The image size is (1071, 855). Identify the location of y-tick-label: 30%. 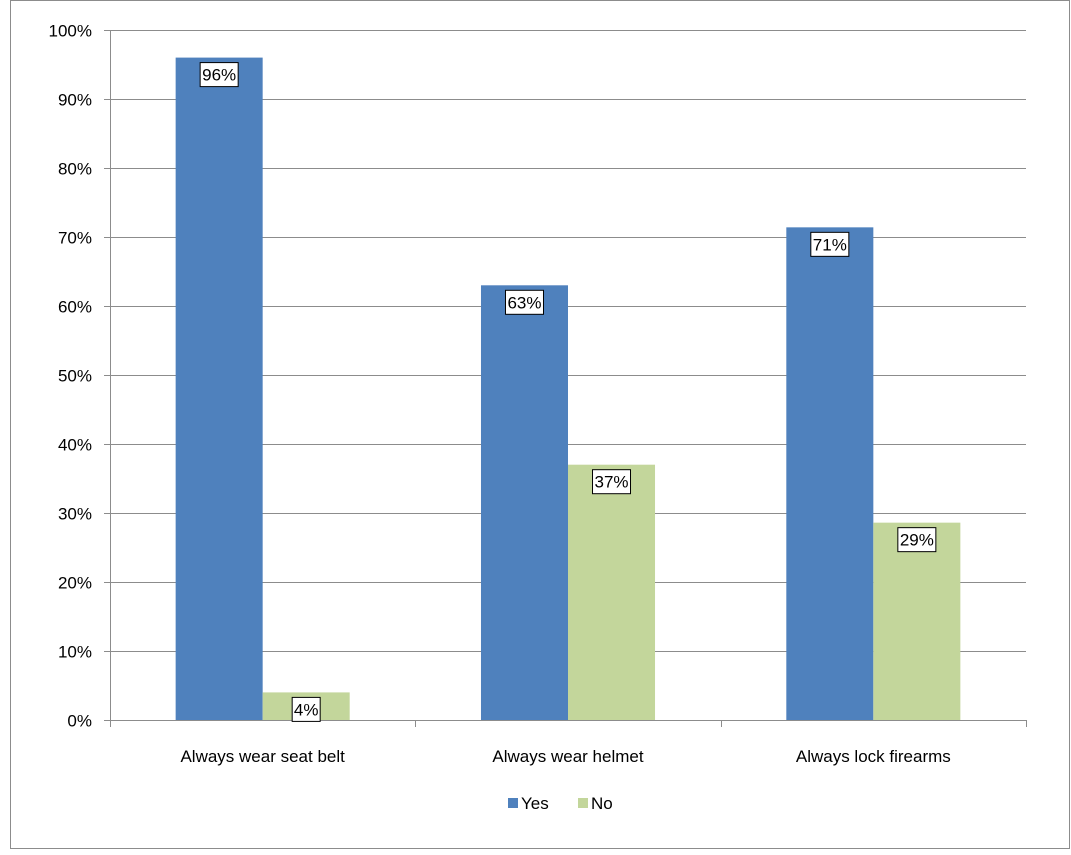
(75, 514).